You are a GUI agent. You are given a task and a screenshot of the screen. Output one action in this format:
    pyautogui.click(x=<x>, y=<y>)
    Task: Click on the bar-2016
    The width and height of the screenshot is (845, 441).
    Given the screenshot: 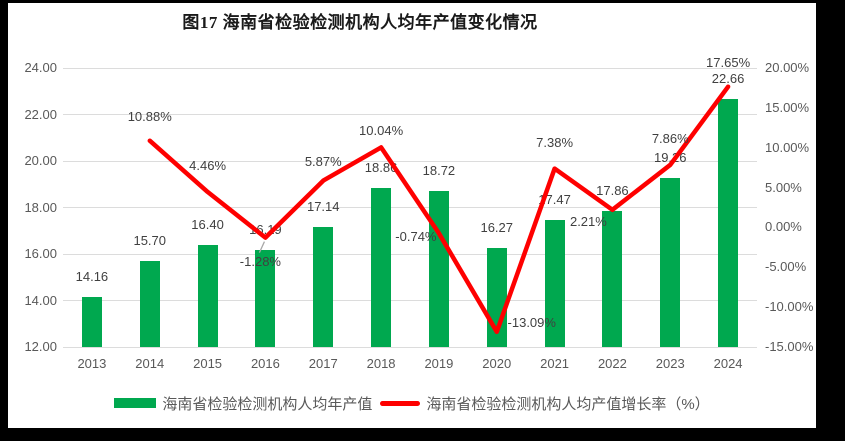 What is the action you would take?
    pyautogui.click(x=265, y=298)
    